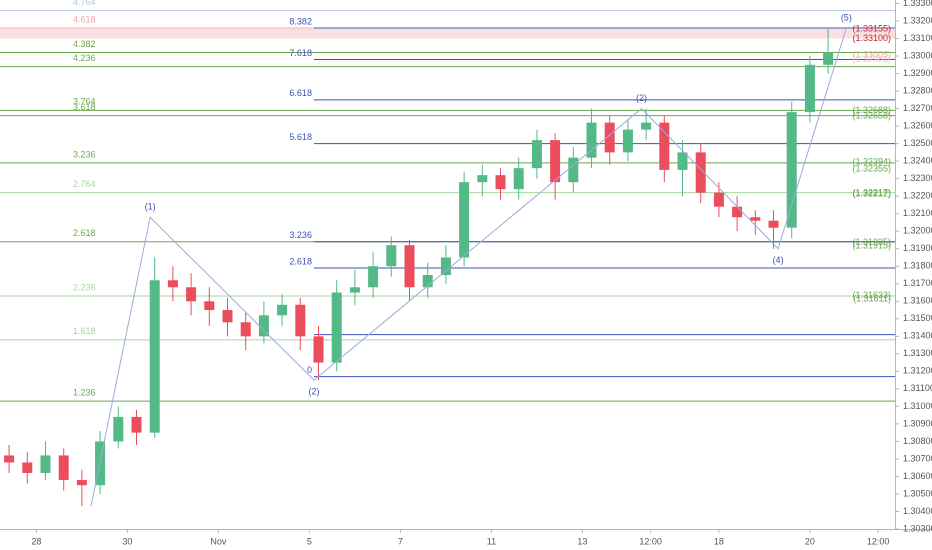 This screenshot has height=550, width=932. I want to click on price-label: (1.31915), so click(871, 245).